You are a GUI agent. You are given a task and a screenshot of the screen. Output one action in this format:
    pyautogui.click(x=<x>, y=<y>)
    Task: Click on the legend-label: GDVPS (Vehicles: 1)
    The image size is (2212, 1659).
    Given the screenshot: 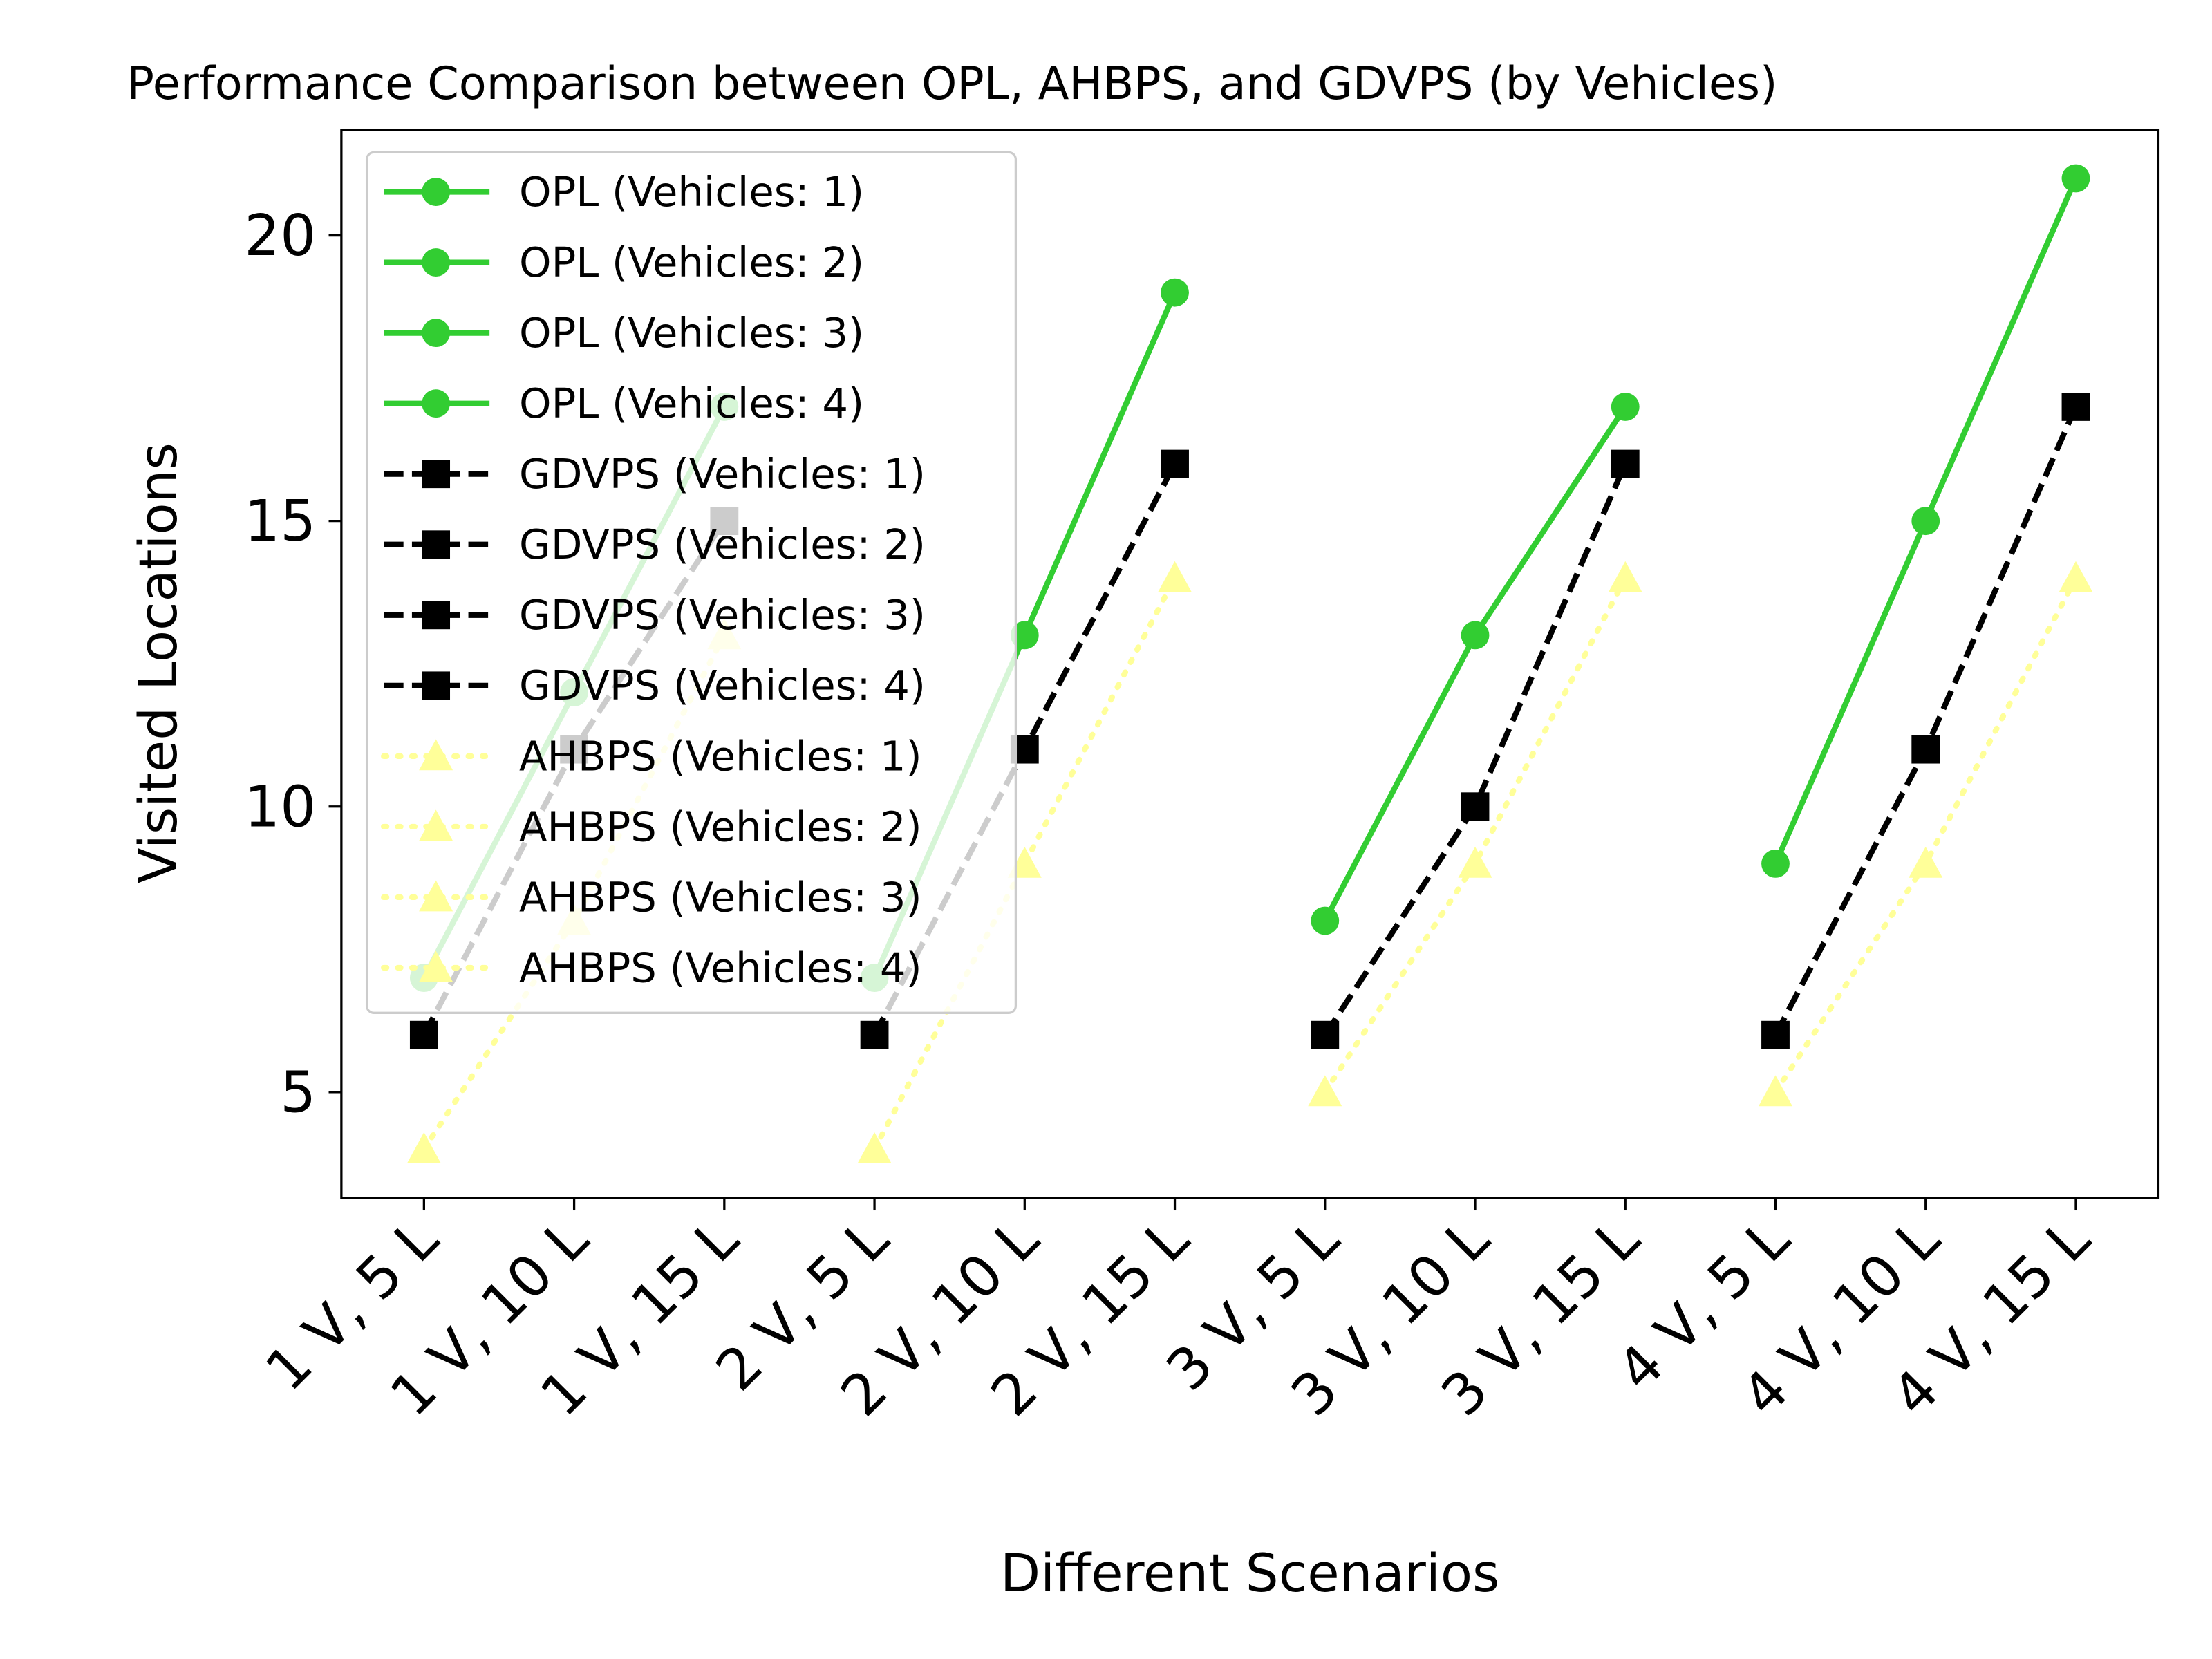 What is the action you would take?
    pyautogui.click(x=723, y=474)
    